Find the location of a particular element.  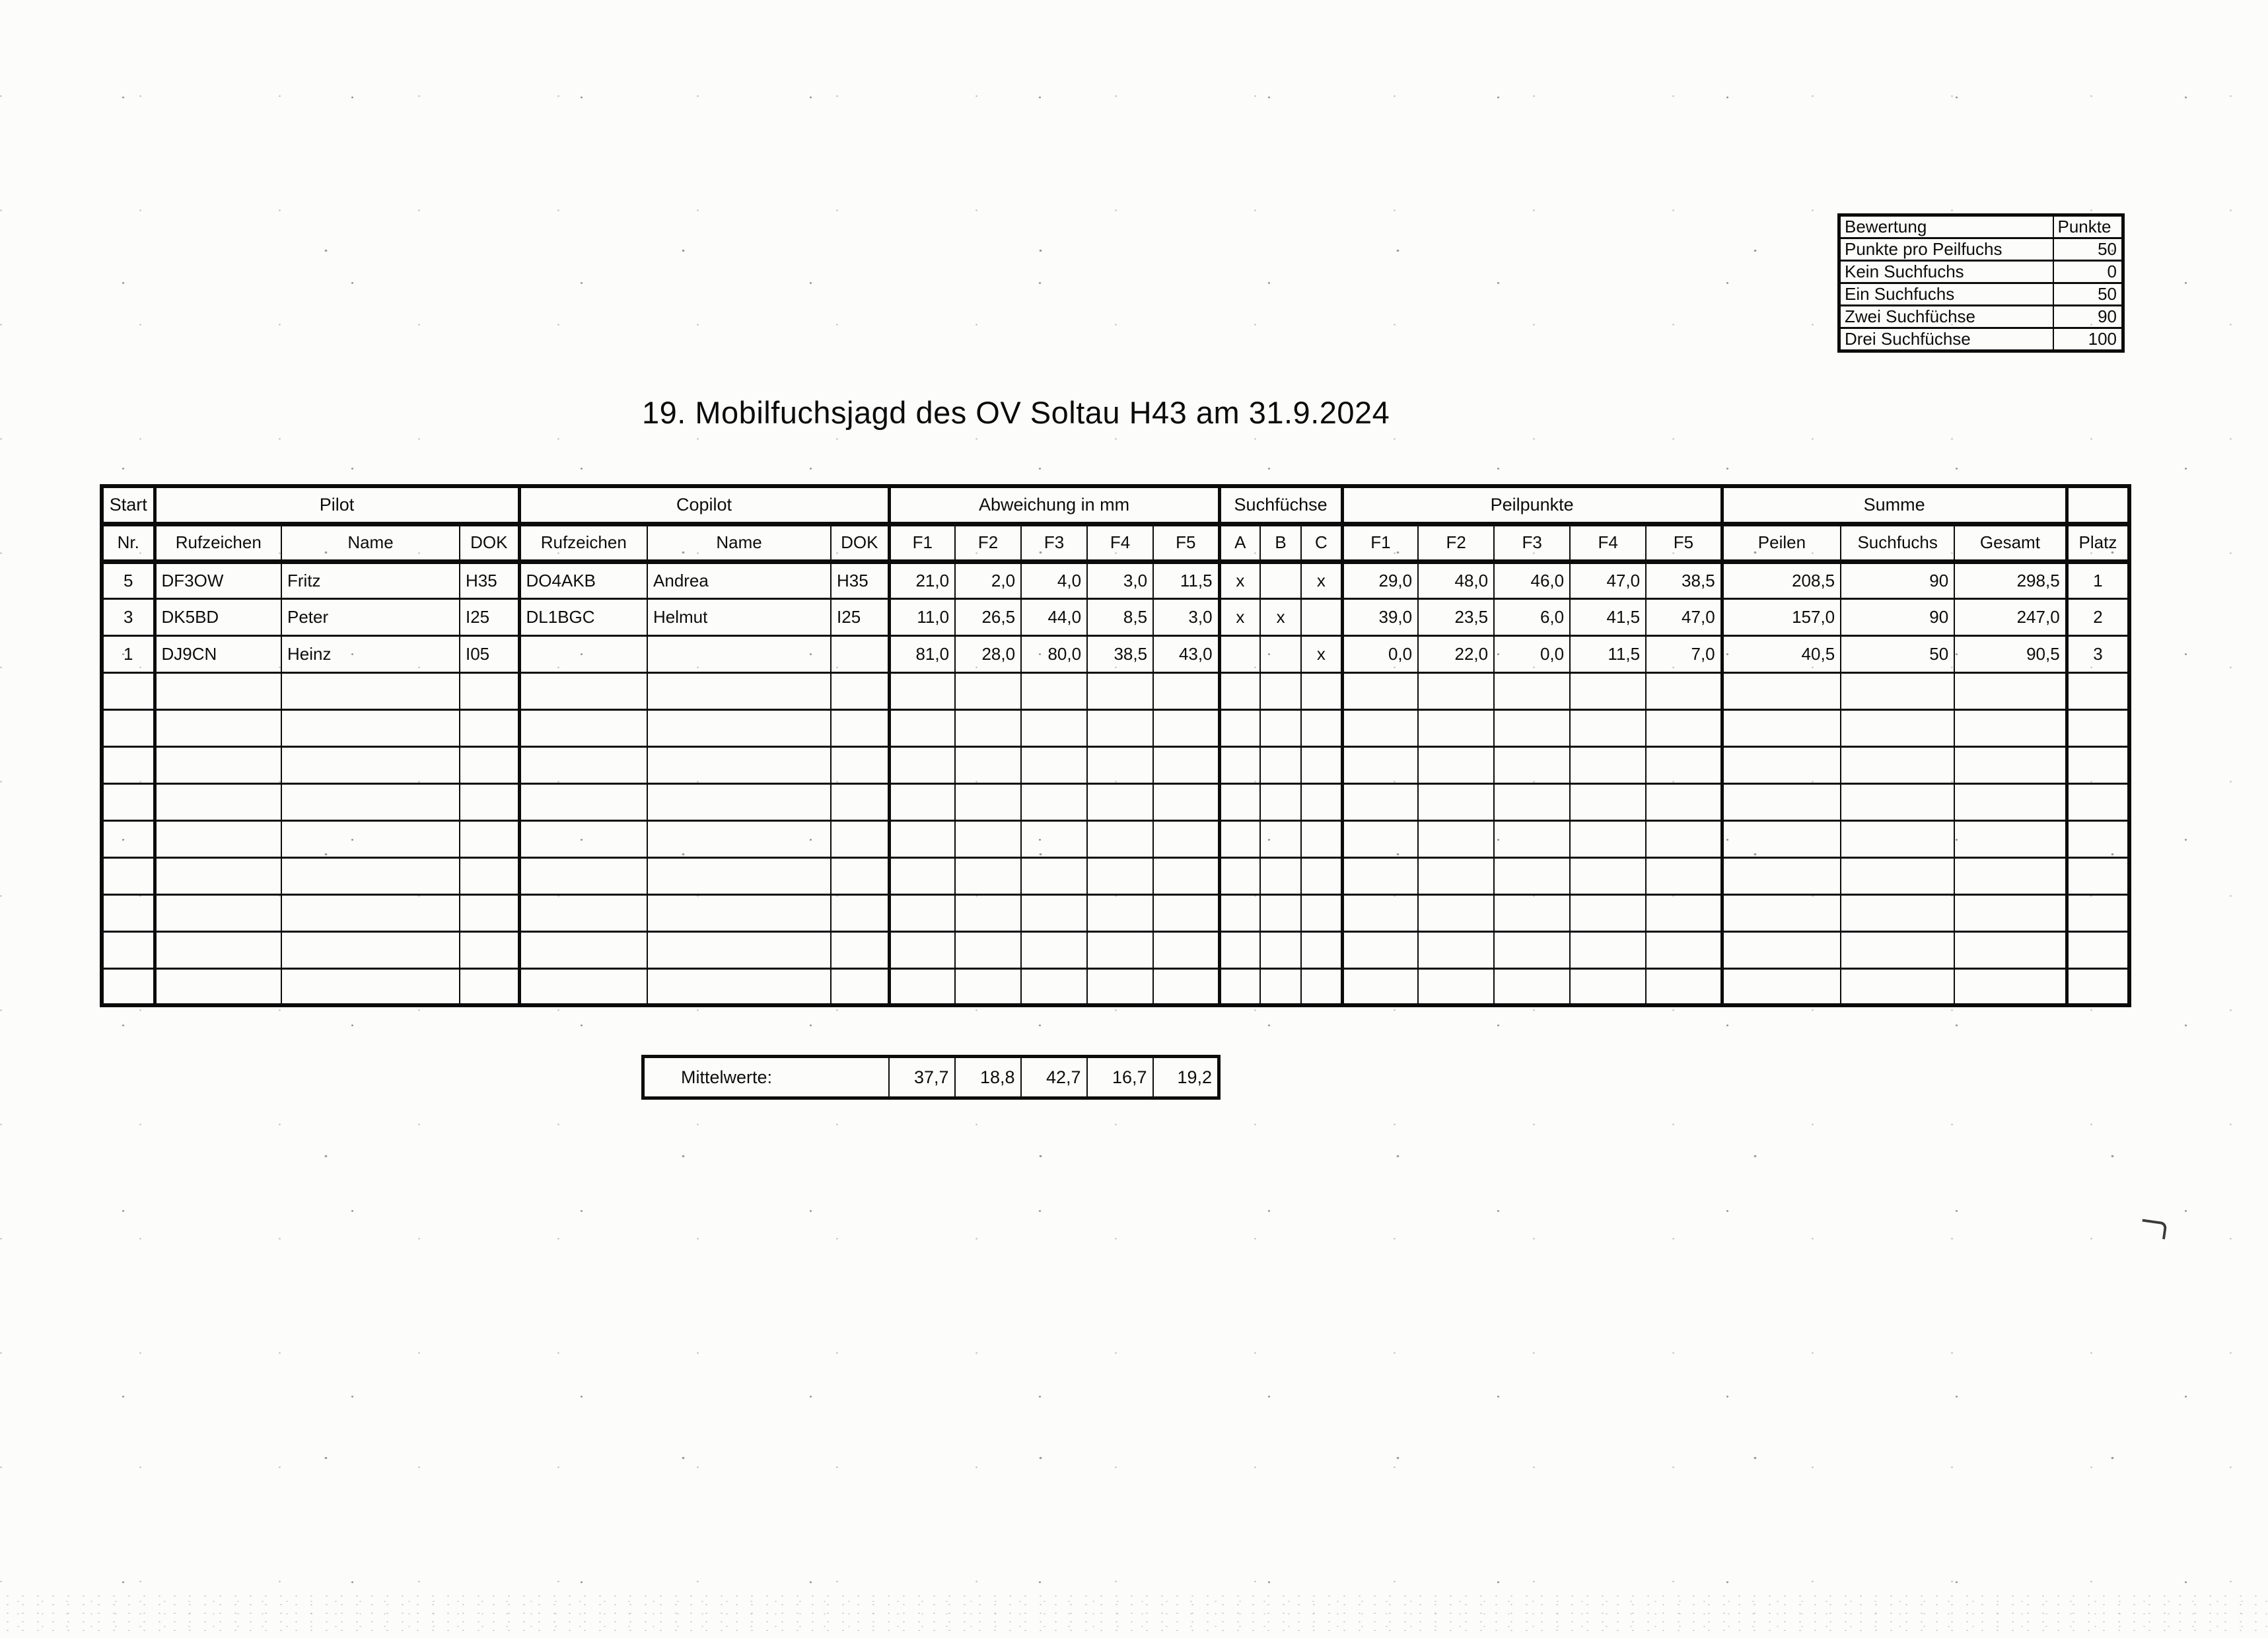

copilot-dok-cell: I25 is located at coordinates (860, 617).